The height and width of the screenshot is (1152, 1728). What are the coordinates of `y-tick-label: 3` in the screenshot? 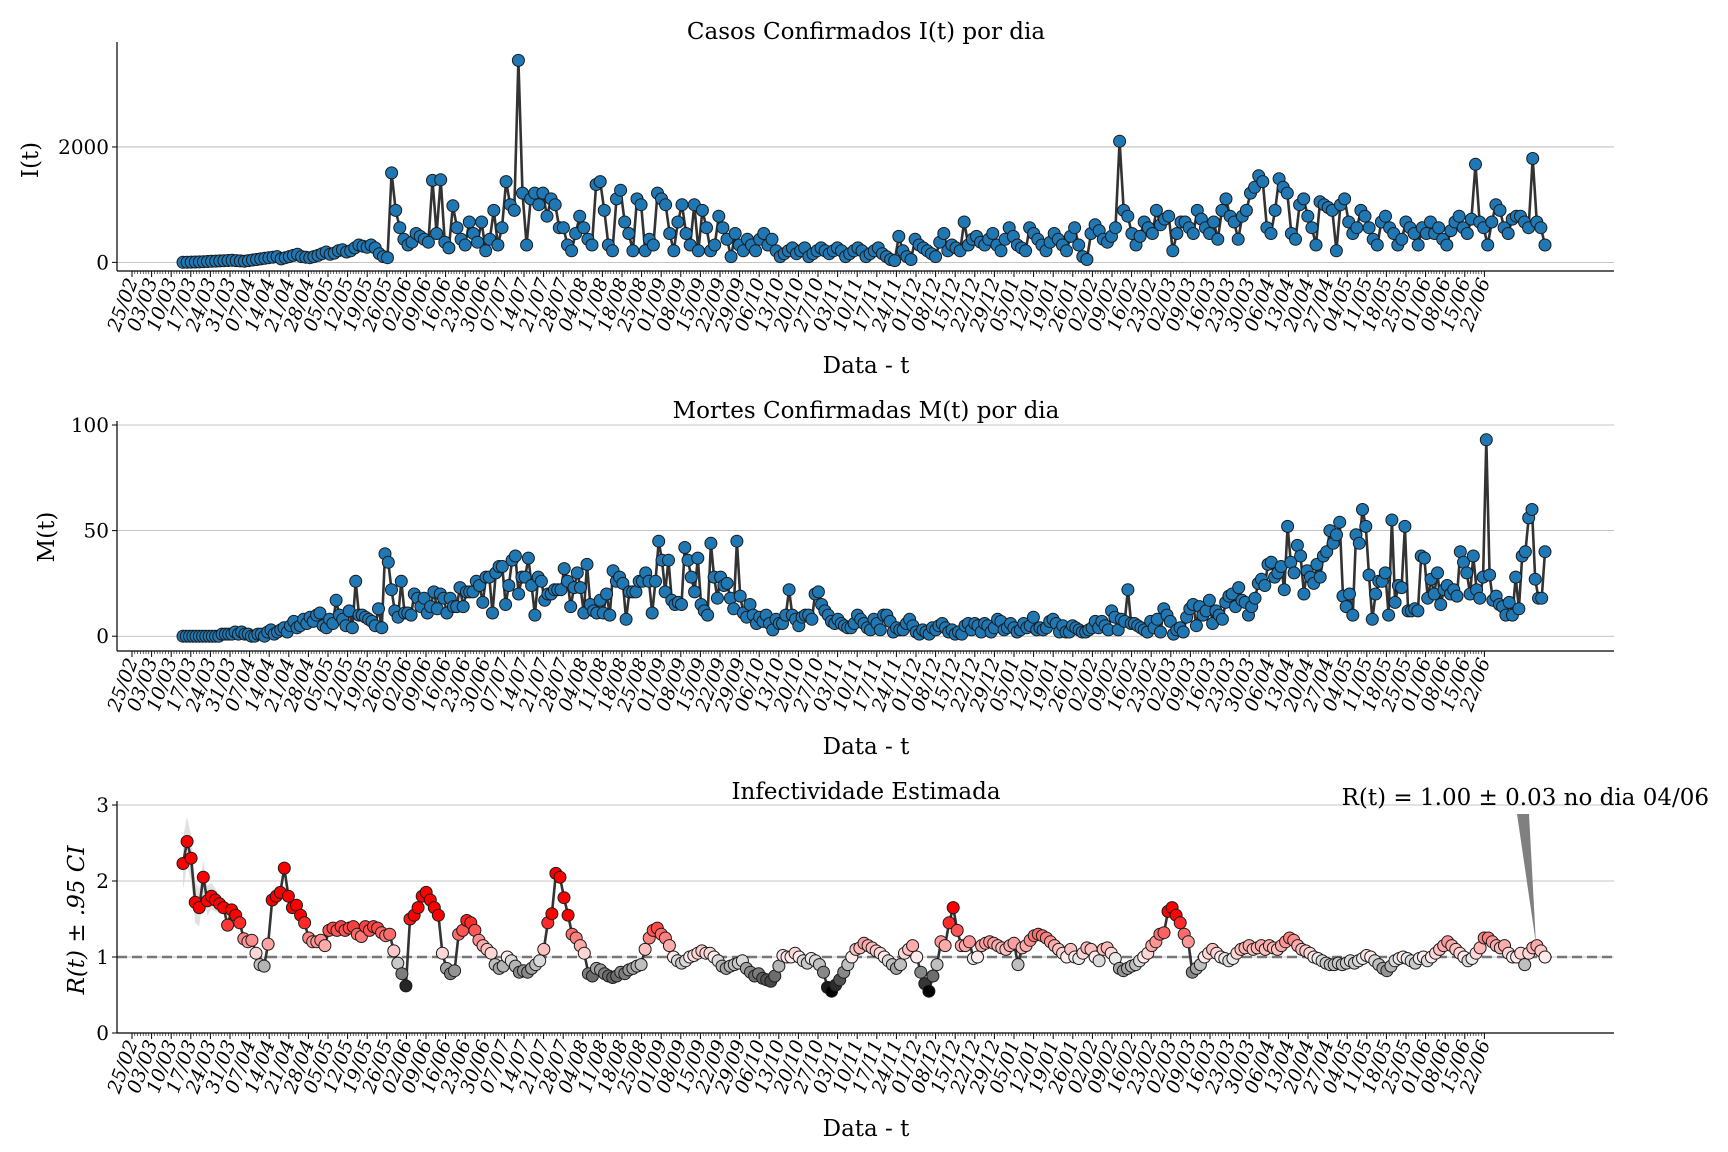 It's located at (102, 805).